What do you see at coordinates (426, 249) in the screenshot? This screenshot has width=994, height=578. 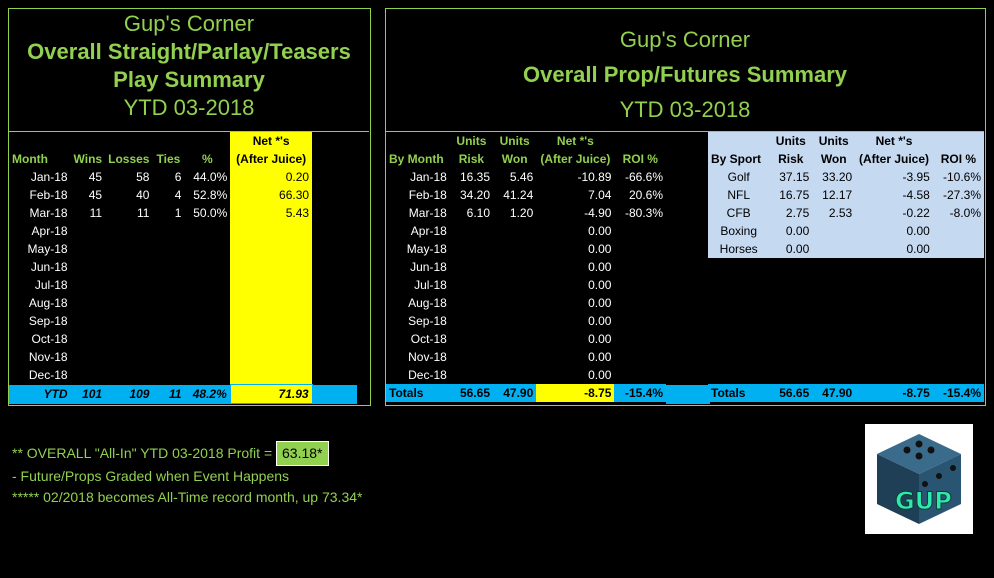 I see `month-row-month: May-18` at bounding box center [426, 249].